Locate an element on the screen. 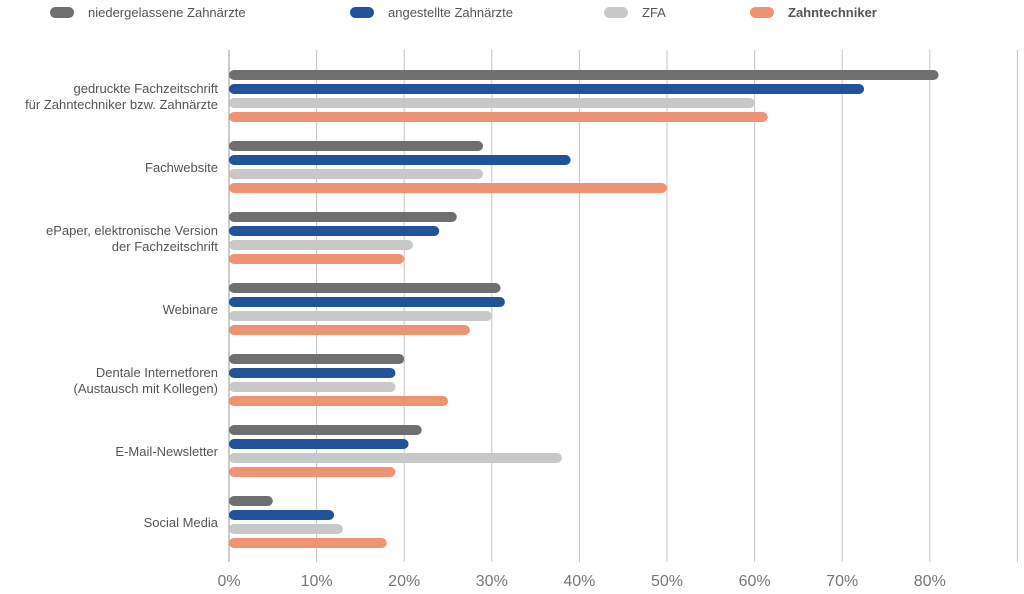 The height and width of the screenshot is (594, 1024). category-label: E-Mail-Newsletter is located at coordinates (166, 451).